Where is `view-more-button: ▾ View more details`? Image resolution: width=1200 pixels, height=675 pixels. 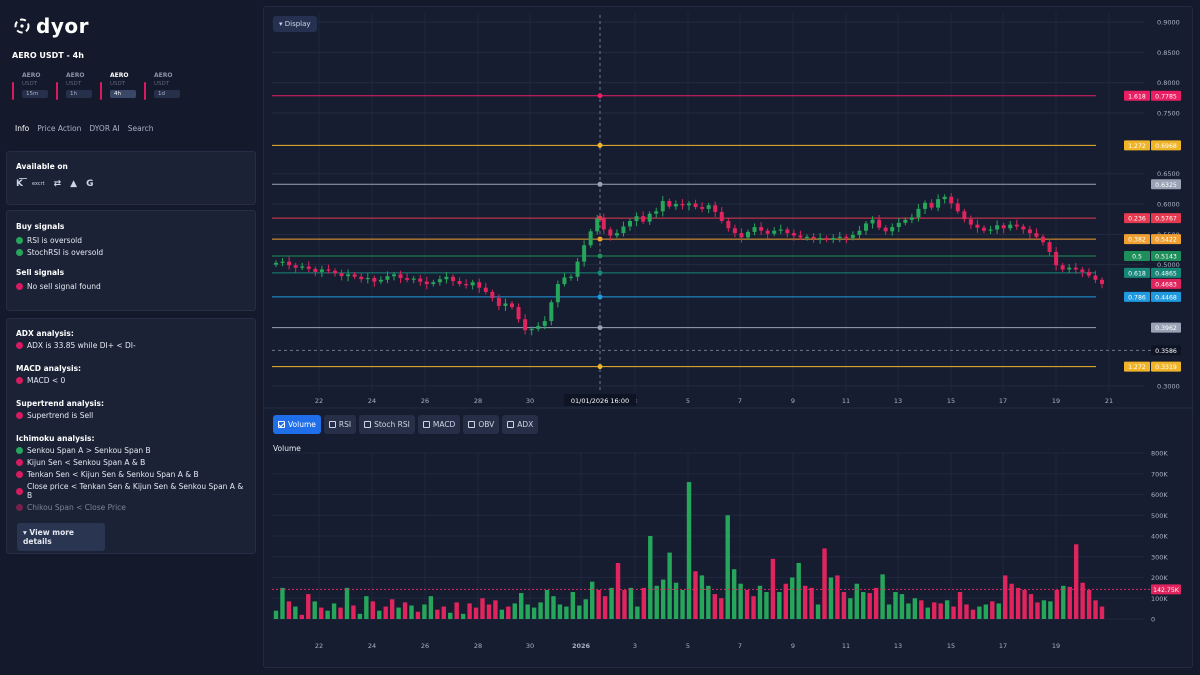 view-more-button: ▾ View more details is located at coordinates (61, 537).